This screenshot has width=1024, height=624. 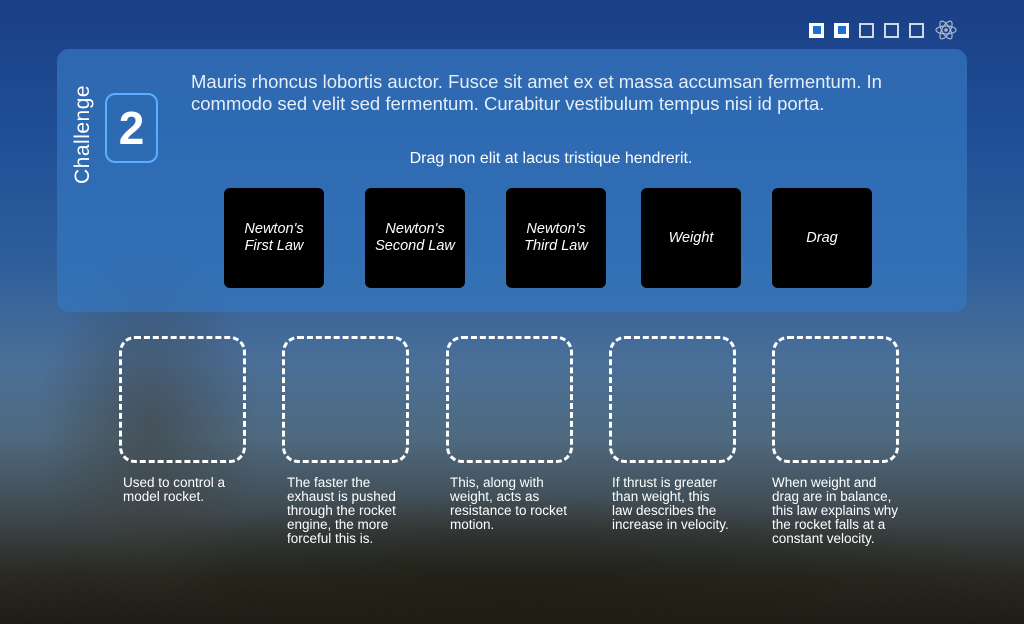 I want to click on drop-zone-description-1: Used to control a model rocket., so click(x=174, y=489).